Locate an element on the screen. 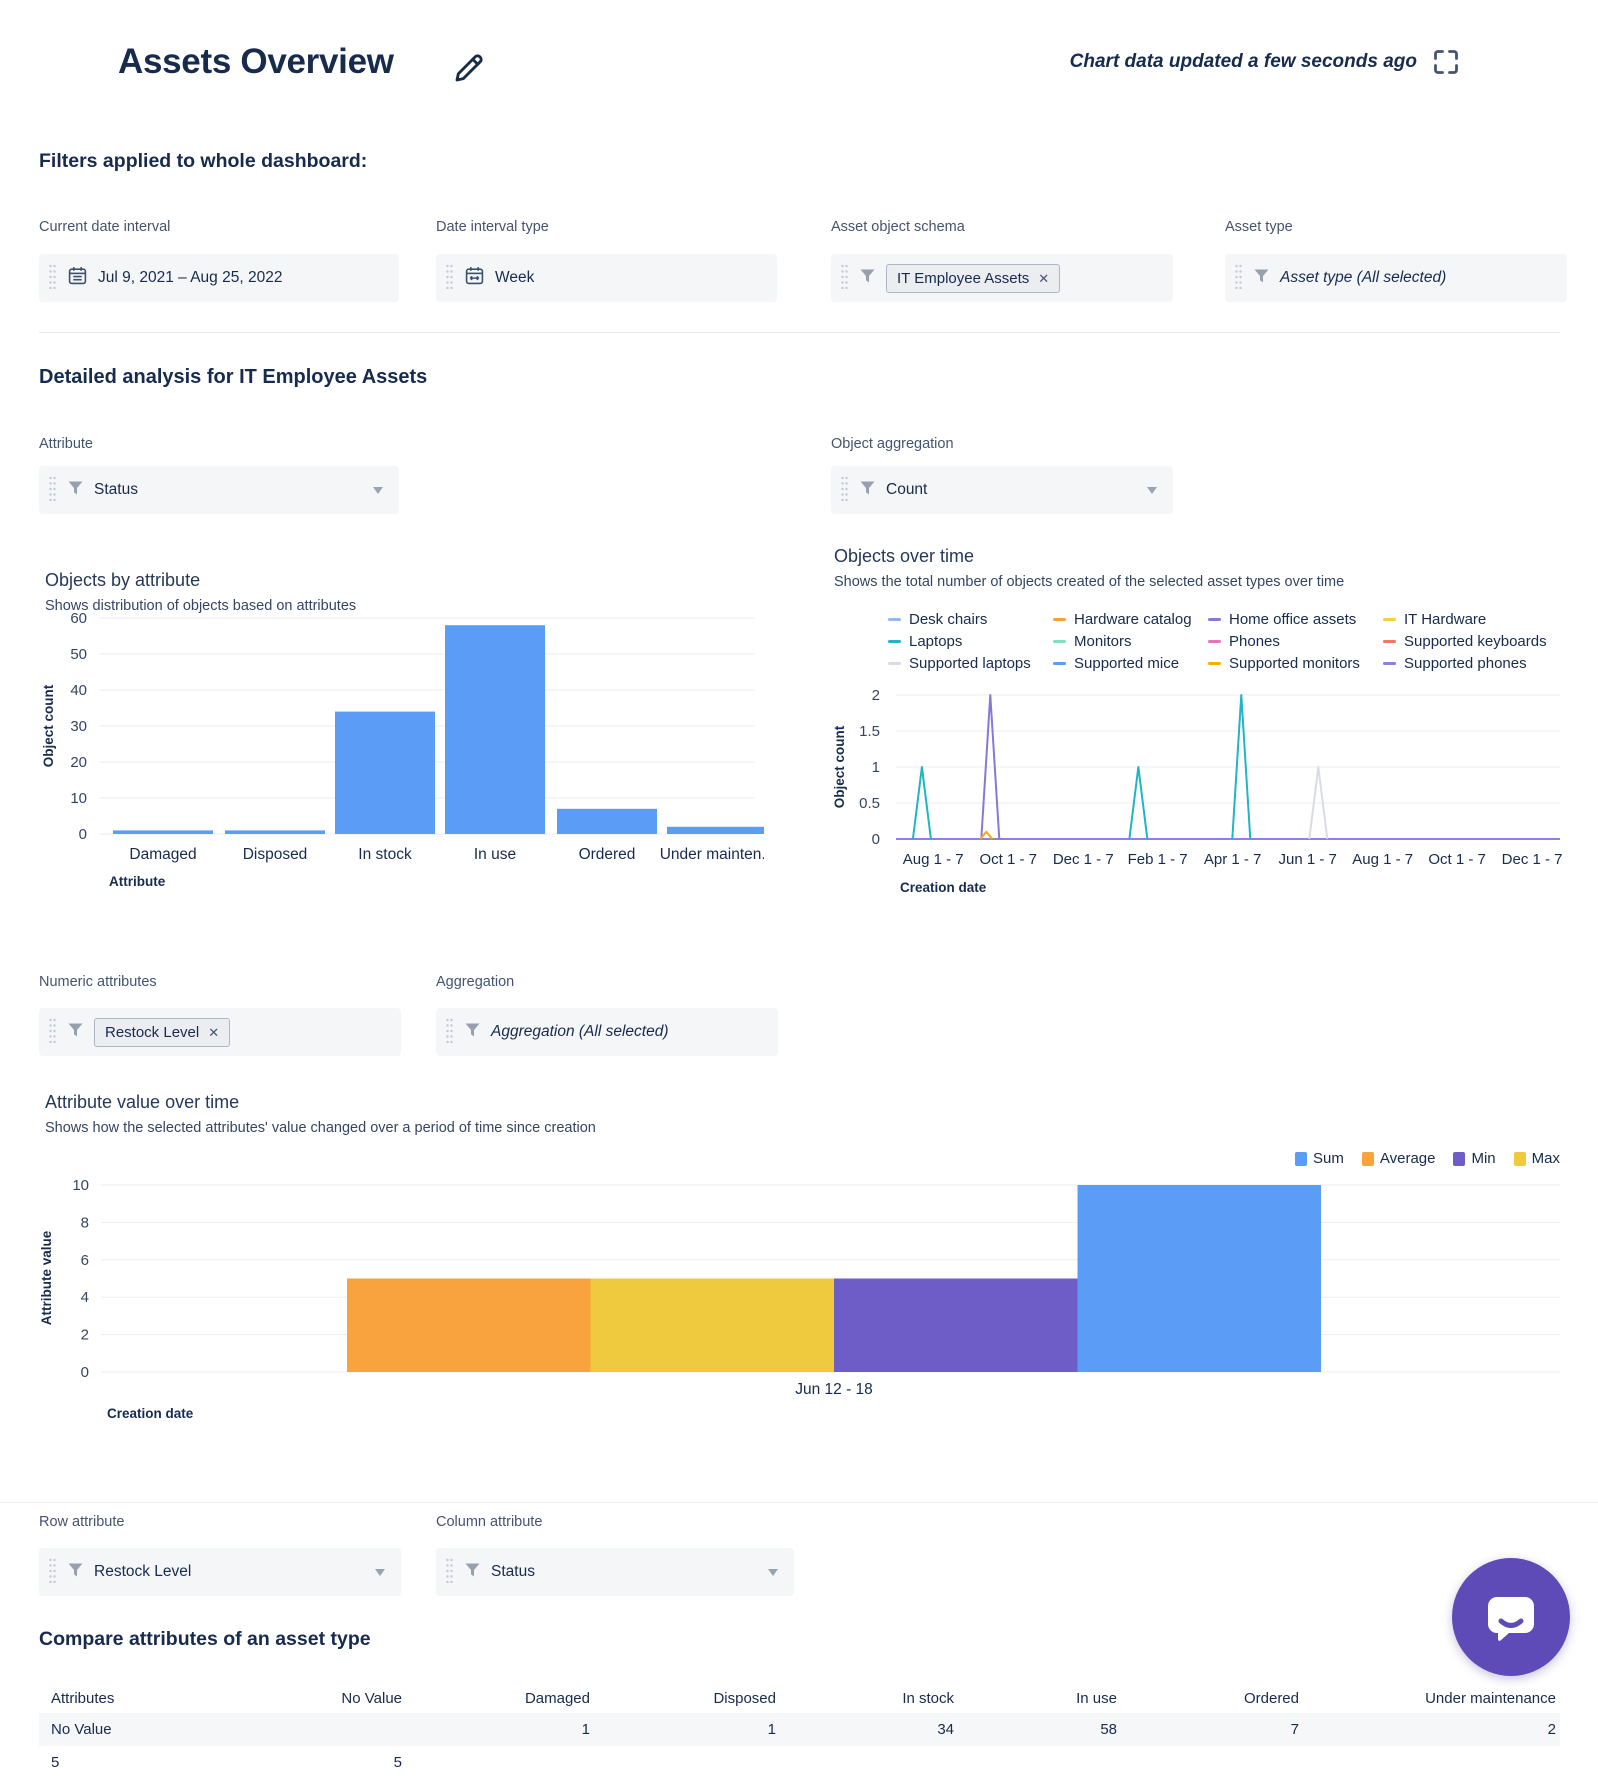  table-cell: 58 is located at coordinates (1108, 1729).